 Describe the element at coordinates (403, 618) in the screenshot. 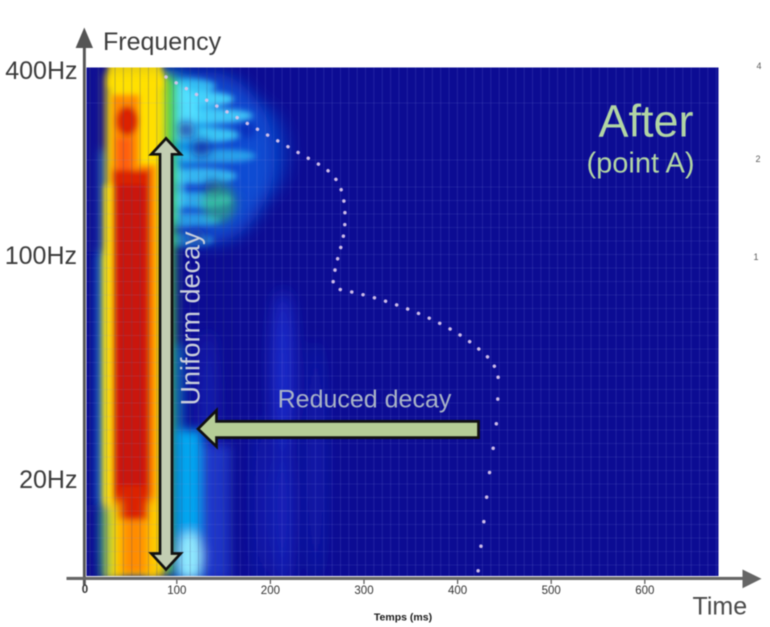

I see `svg-text: Temps (ms)` at that location.